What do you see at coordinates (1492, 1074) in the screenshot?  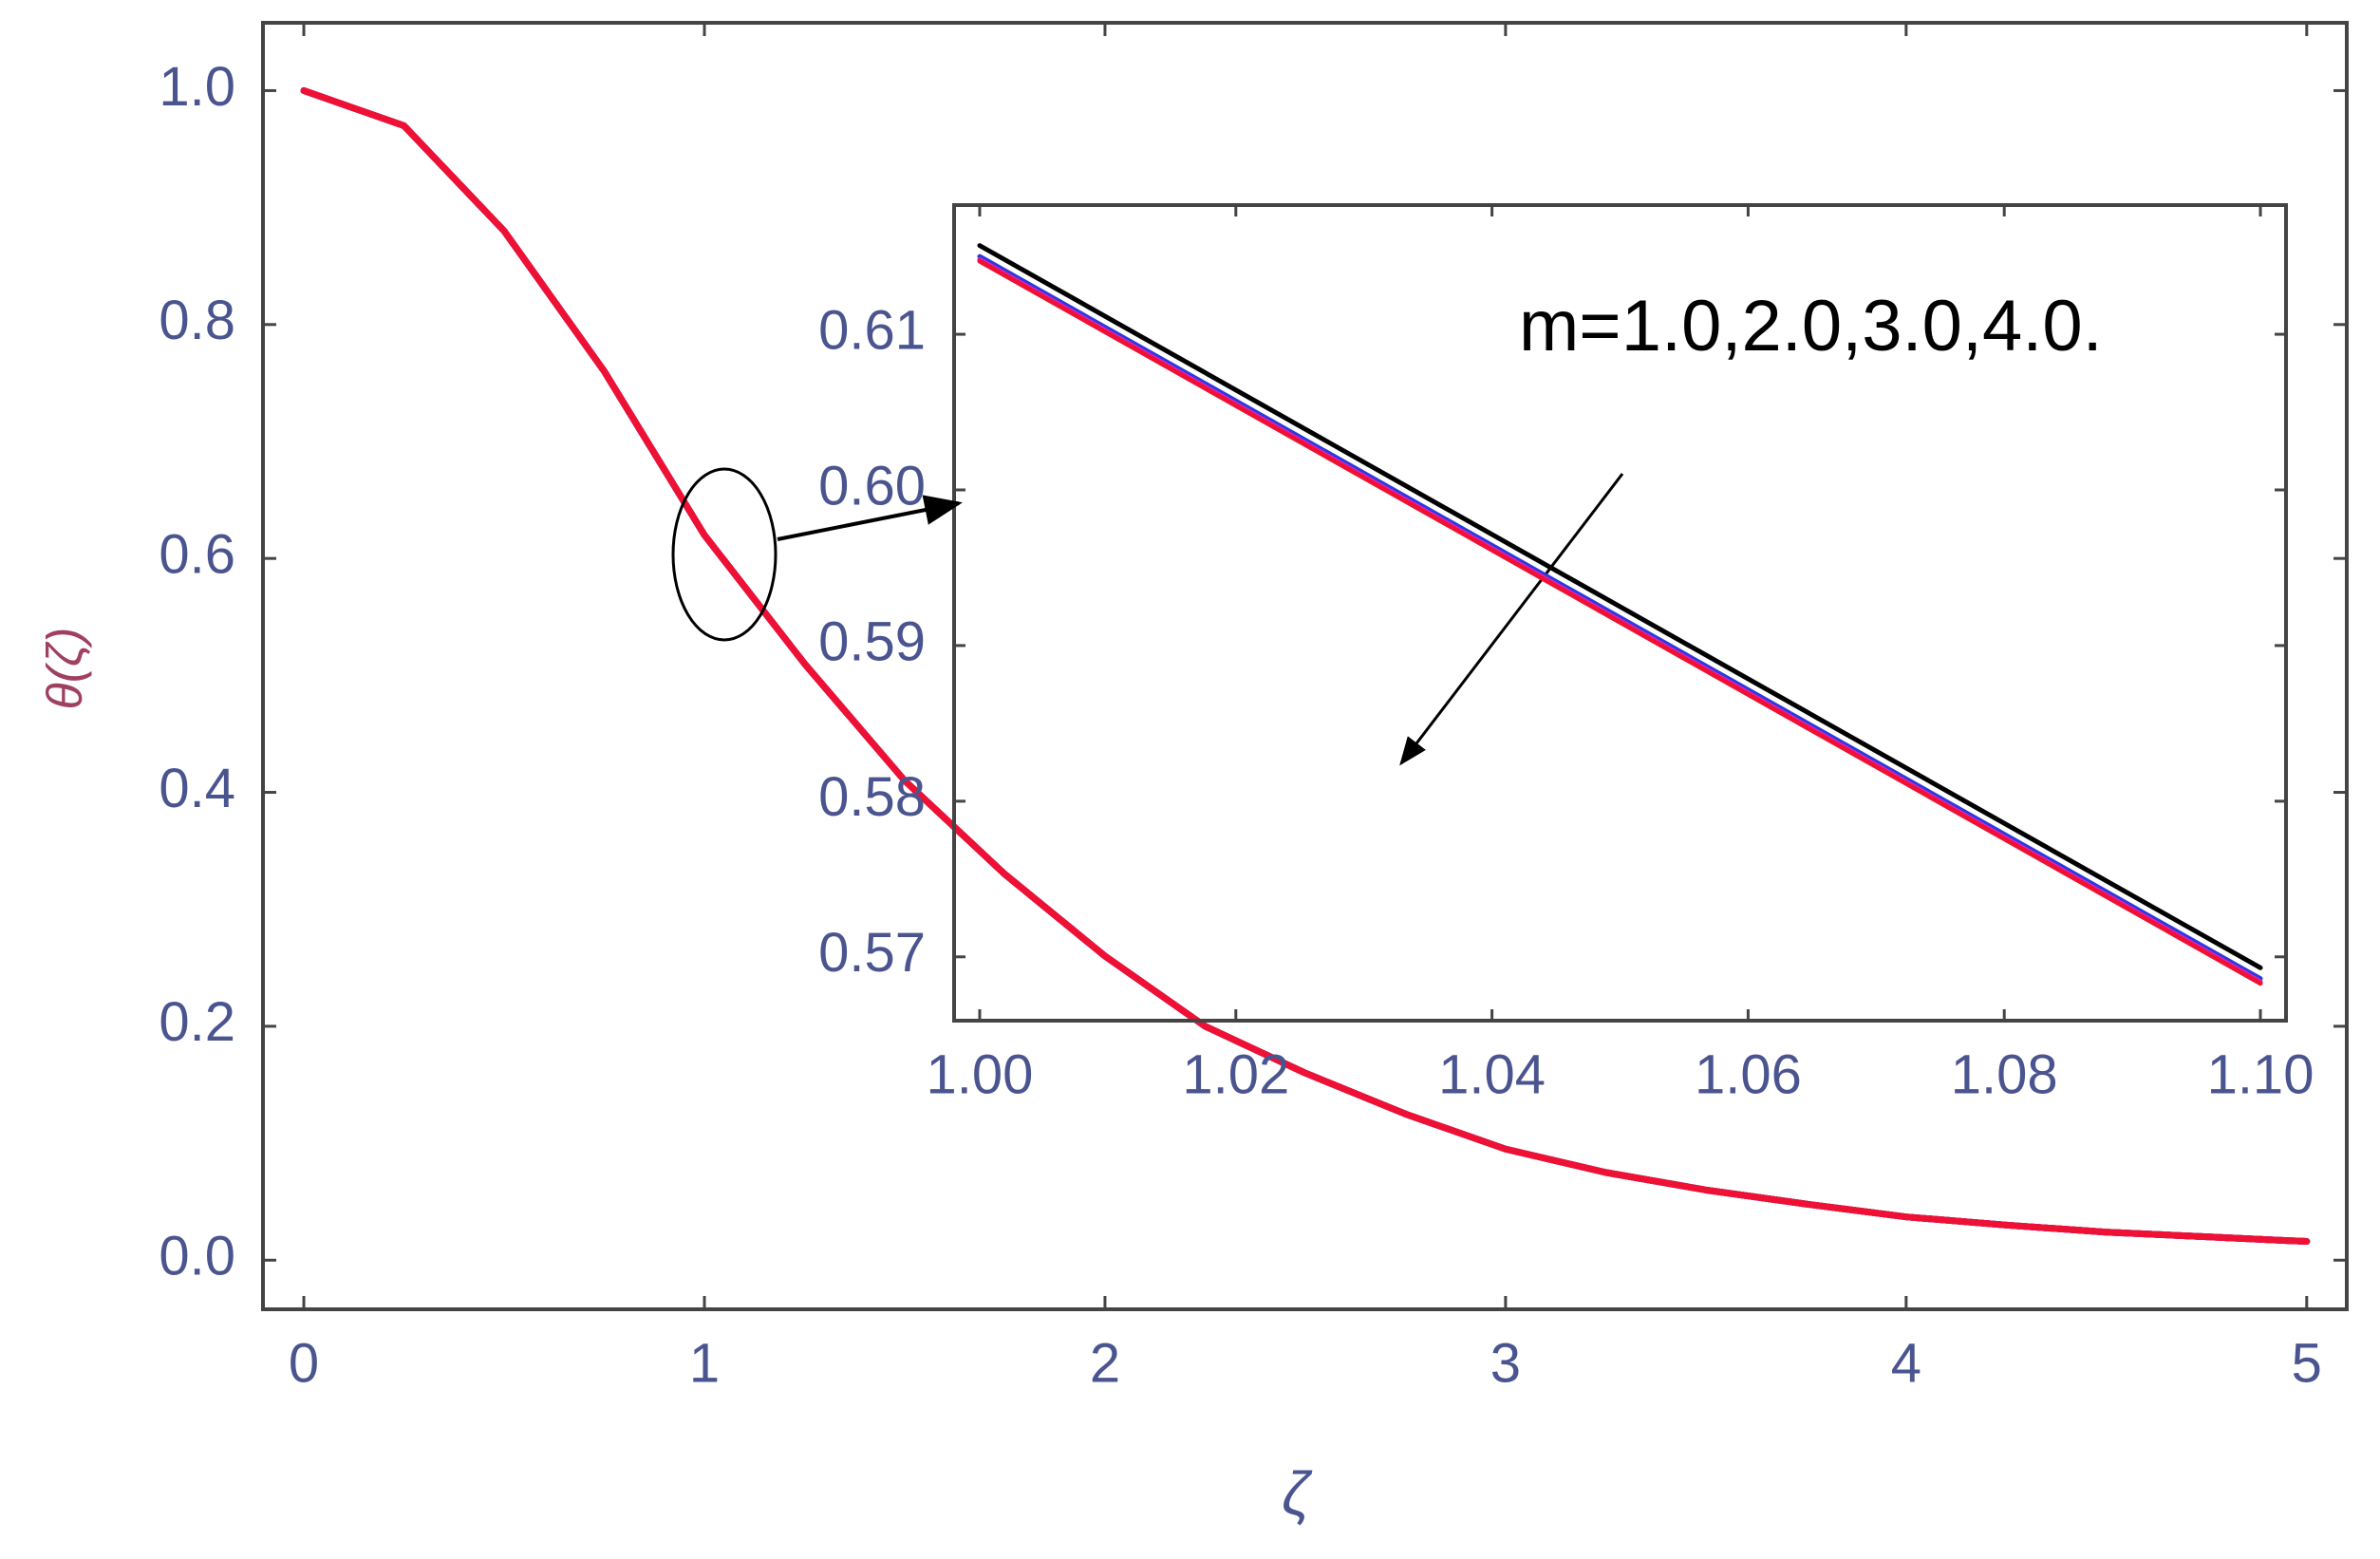 I see `x-tick-label: 1.04` at bounding box center [1492, 1074].